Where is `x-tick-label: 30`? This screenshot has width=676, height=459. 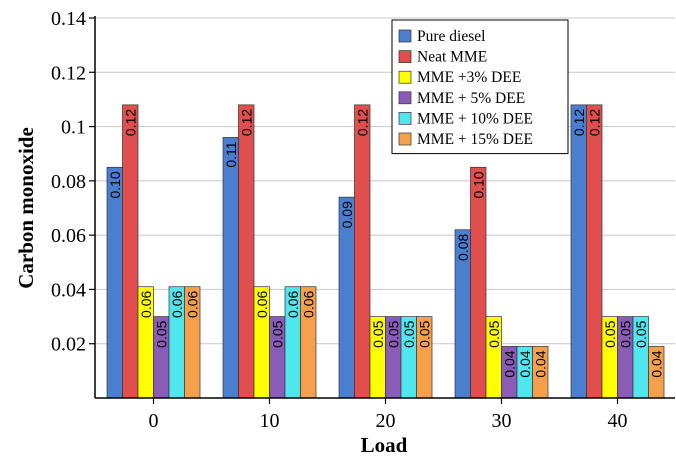 x-tick-label: 30 is located at coordinates (502, 421).